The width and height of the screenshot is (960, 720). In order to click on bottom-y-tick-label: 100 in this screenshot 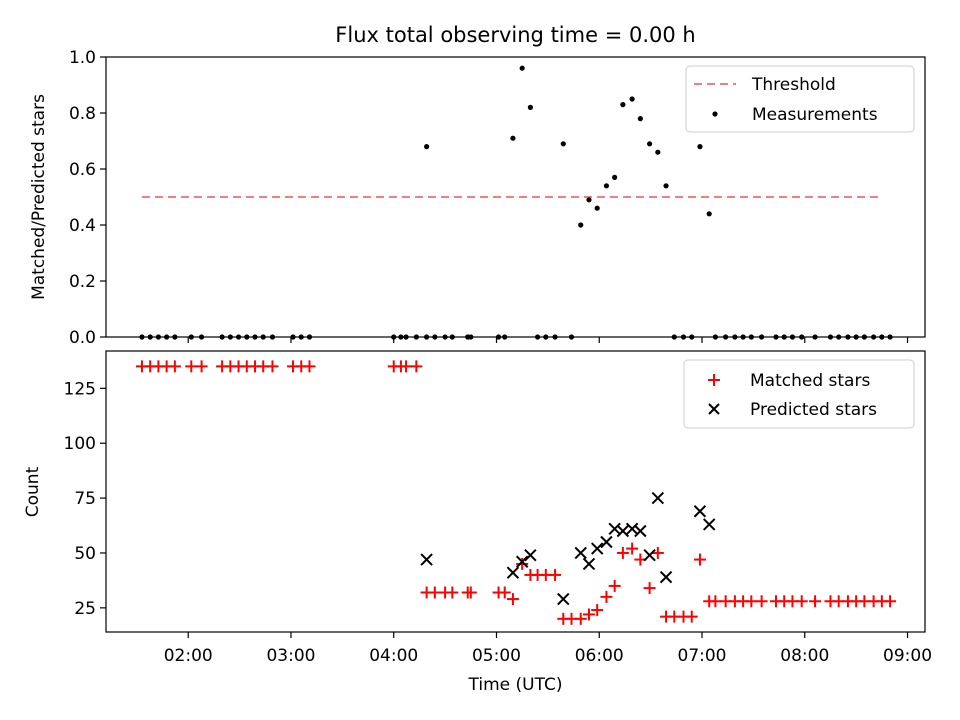, I will do `click(80, 444)`.